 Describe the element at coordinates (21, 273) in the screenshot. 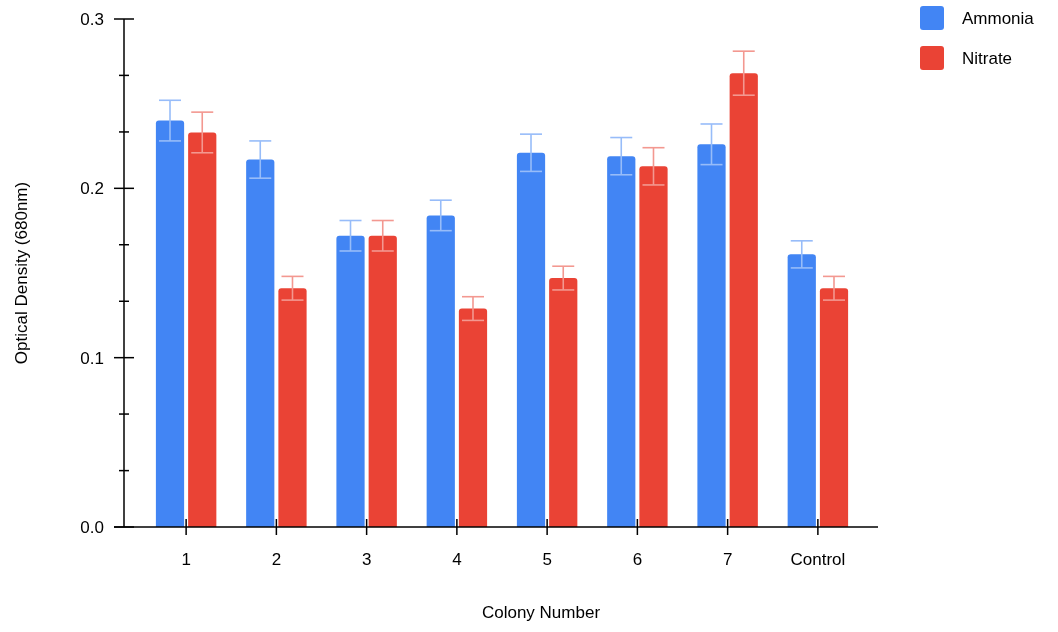

I see `y-axis-title: Optical Density (680nm)` at that location.